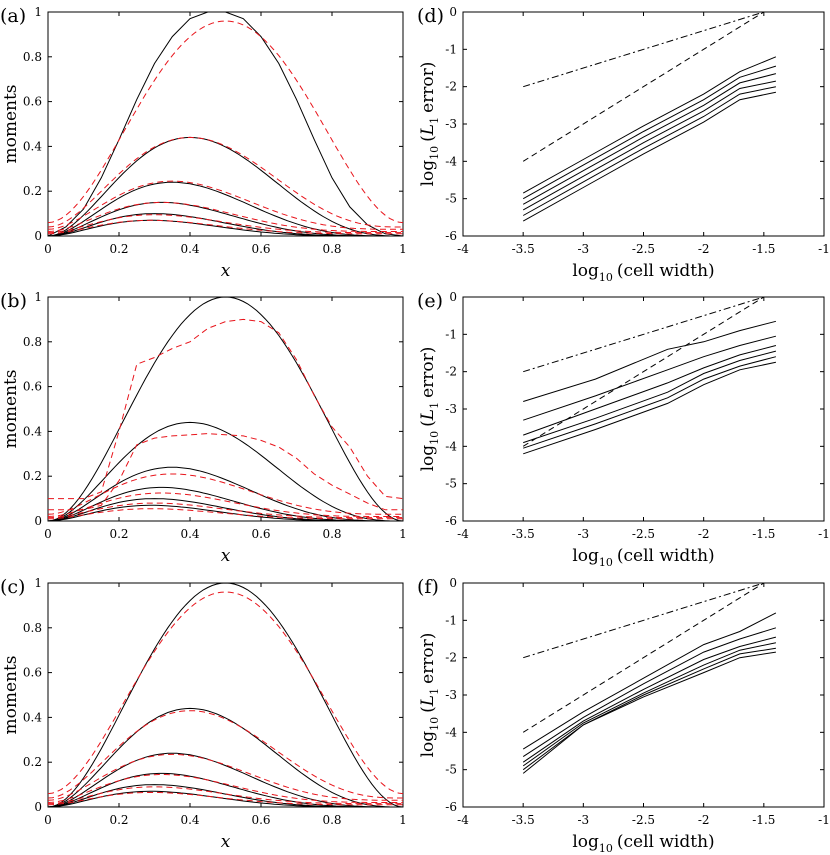 Image resolution: width=830 pixels, height=855 pixels. Describe the element at coordinates (463, 249) in the screenshot. I see `panel-d-xtick-label: -4` at that location.